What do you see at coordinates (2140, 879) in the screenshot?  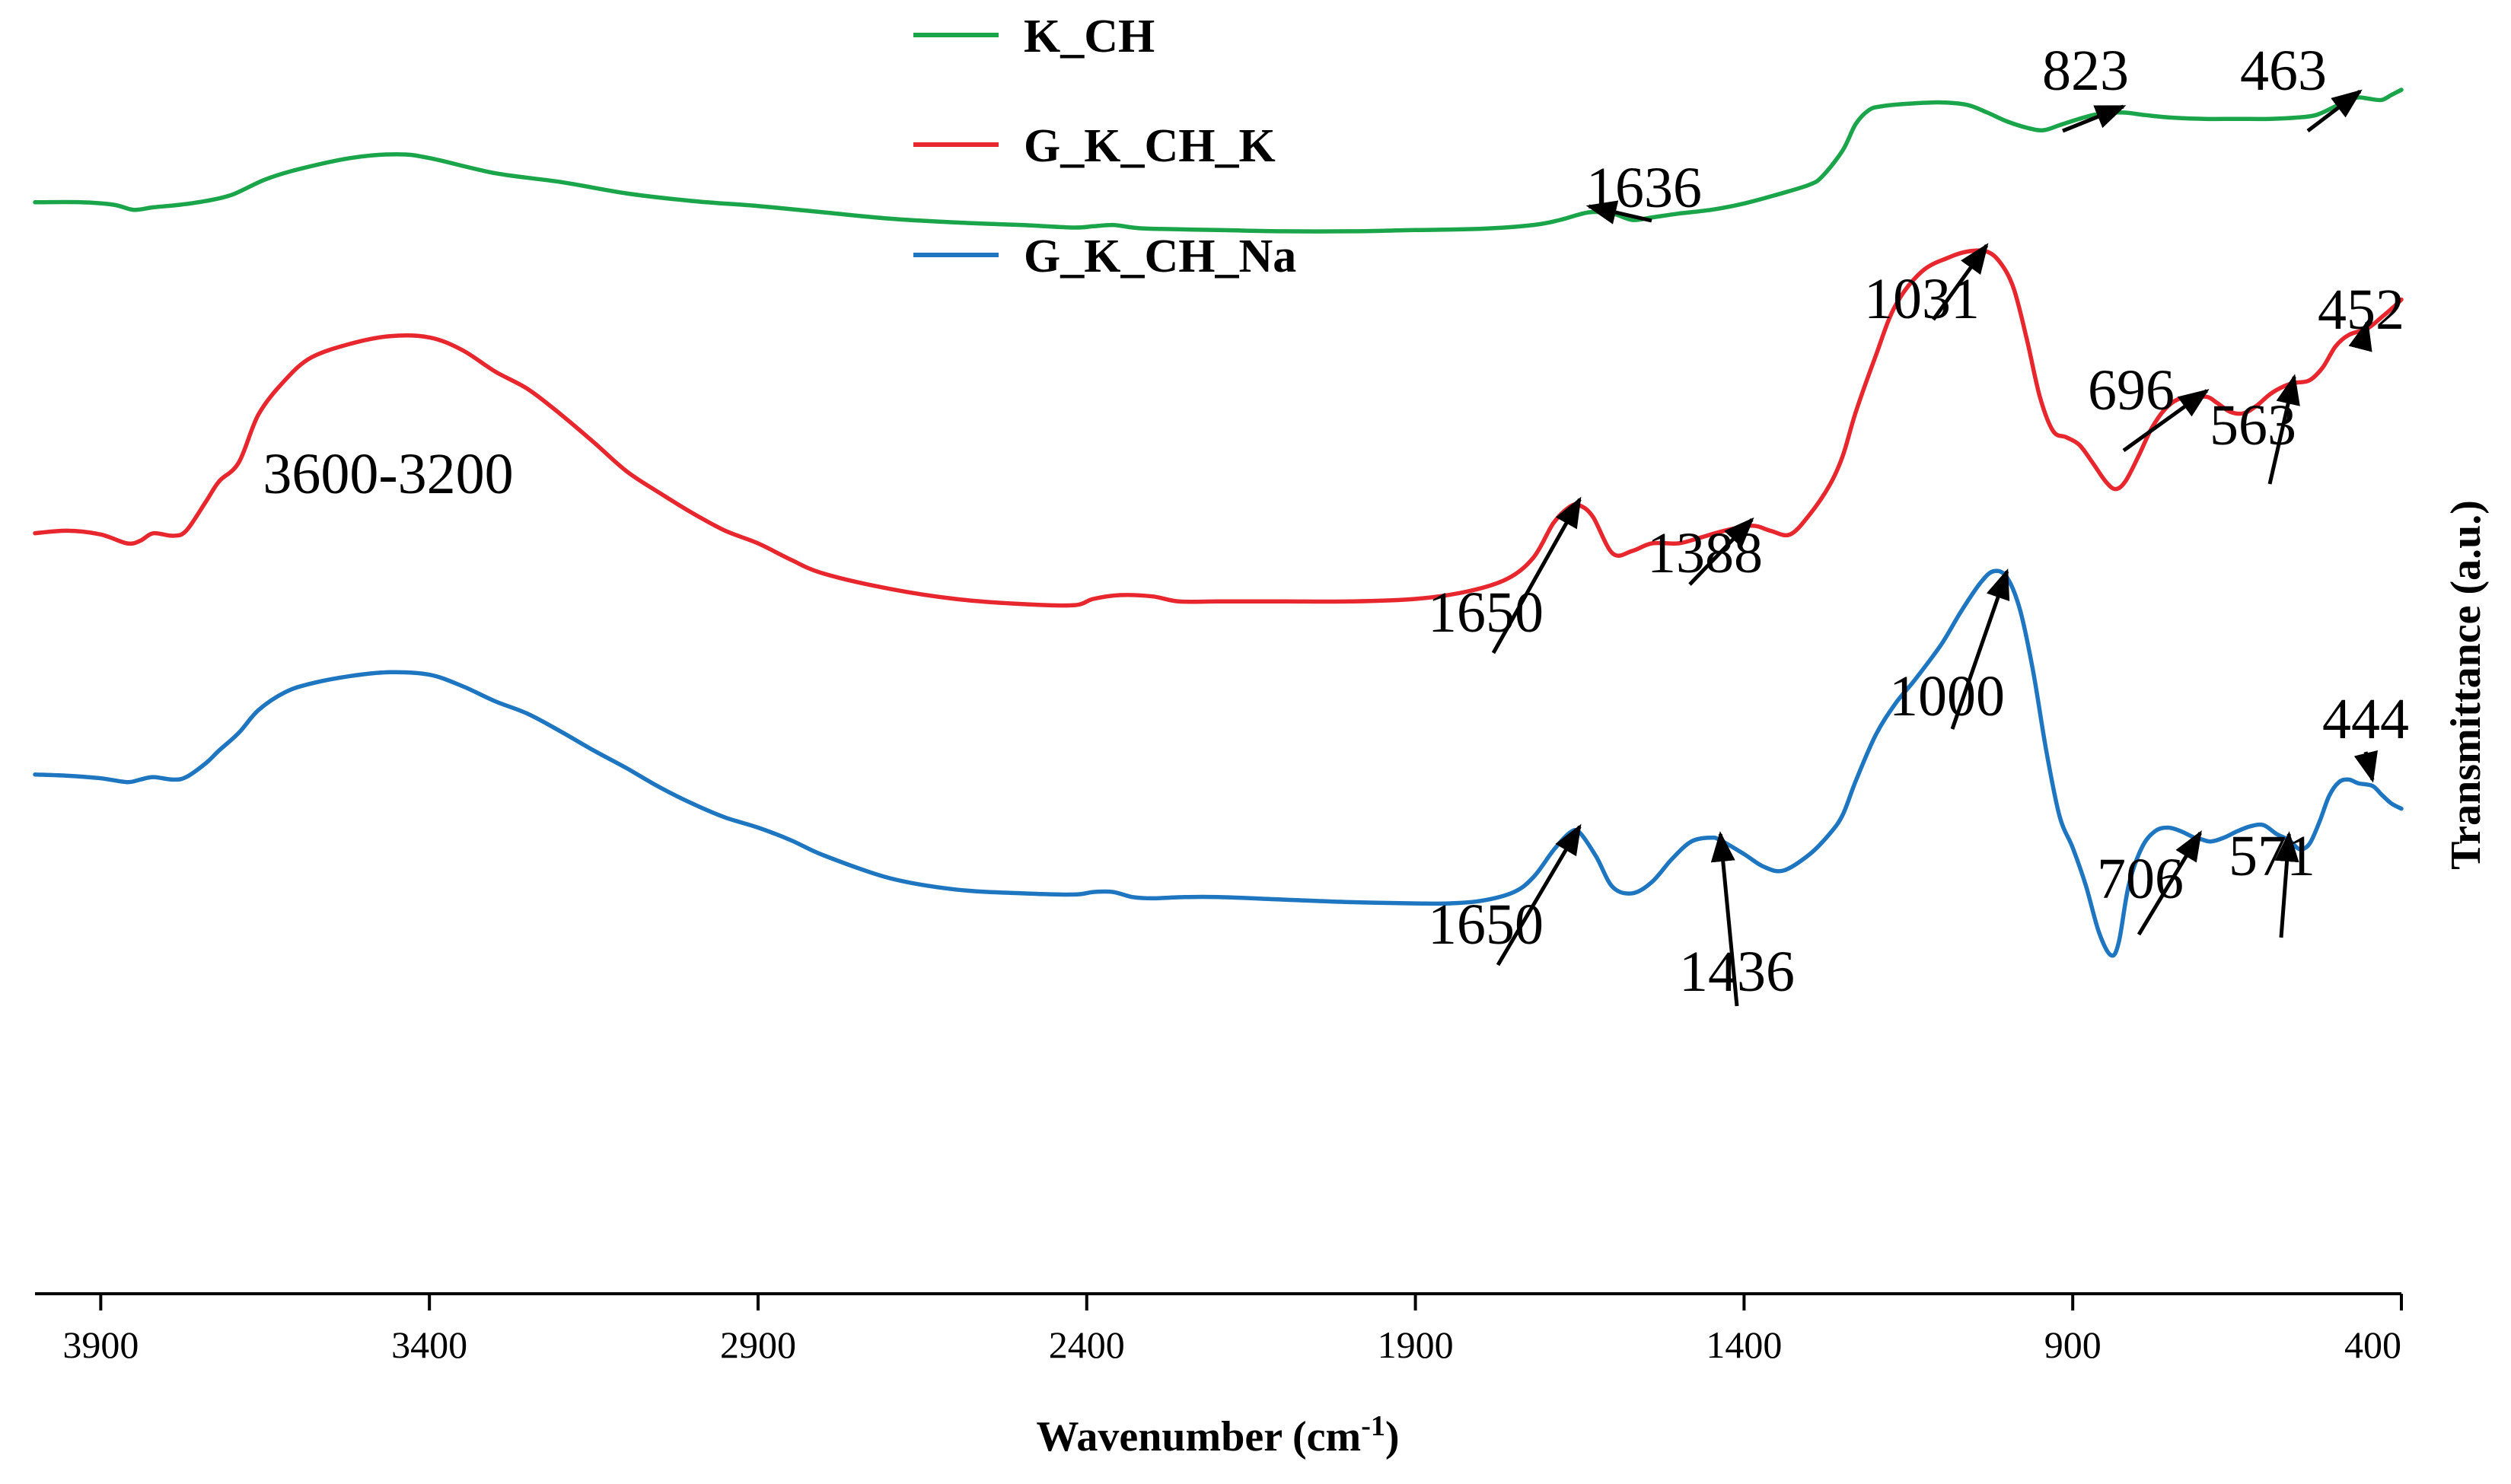 I see `peak-g-k-ch-na-706-label: 706` at bounding box center [2140, 879].